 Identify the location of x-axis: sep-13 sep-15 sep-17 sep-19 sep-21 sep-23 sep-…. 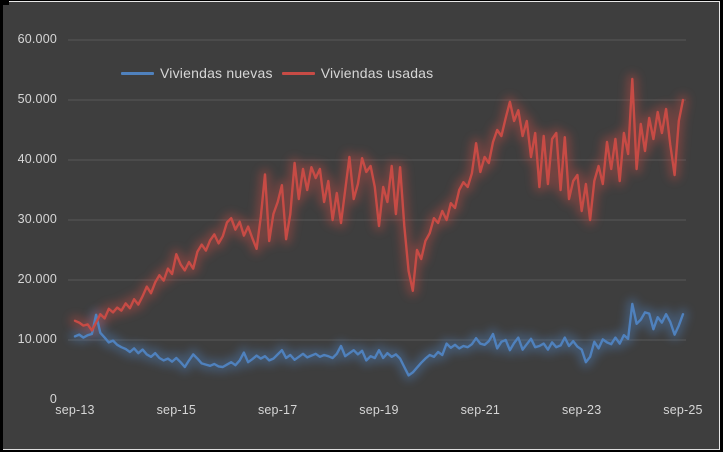
(361, 413).